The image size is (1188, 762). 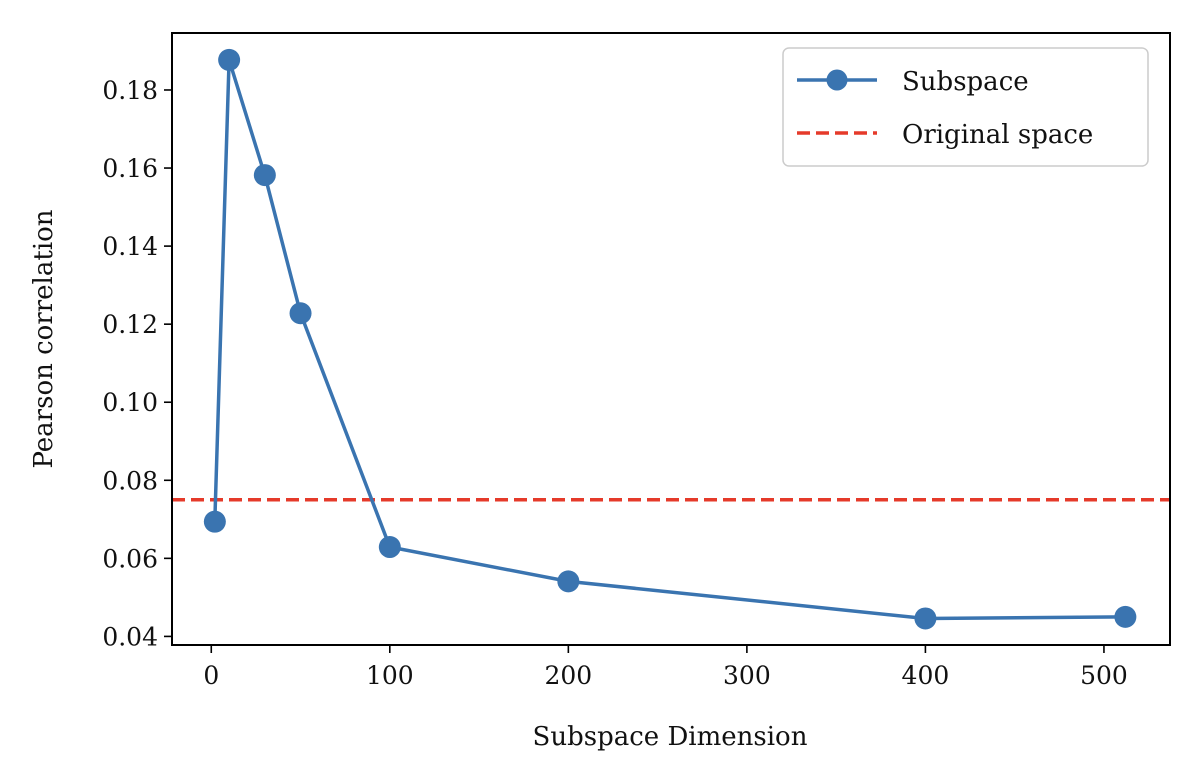 What do you see at coordinates (926, 675) in the screenshot?
I see `x-tick-label: 400` at bounding box center [926, 675].